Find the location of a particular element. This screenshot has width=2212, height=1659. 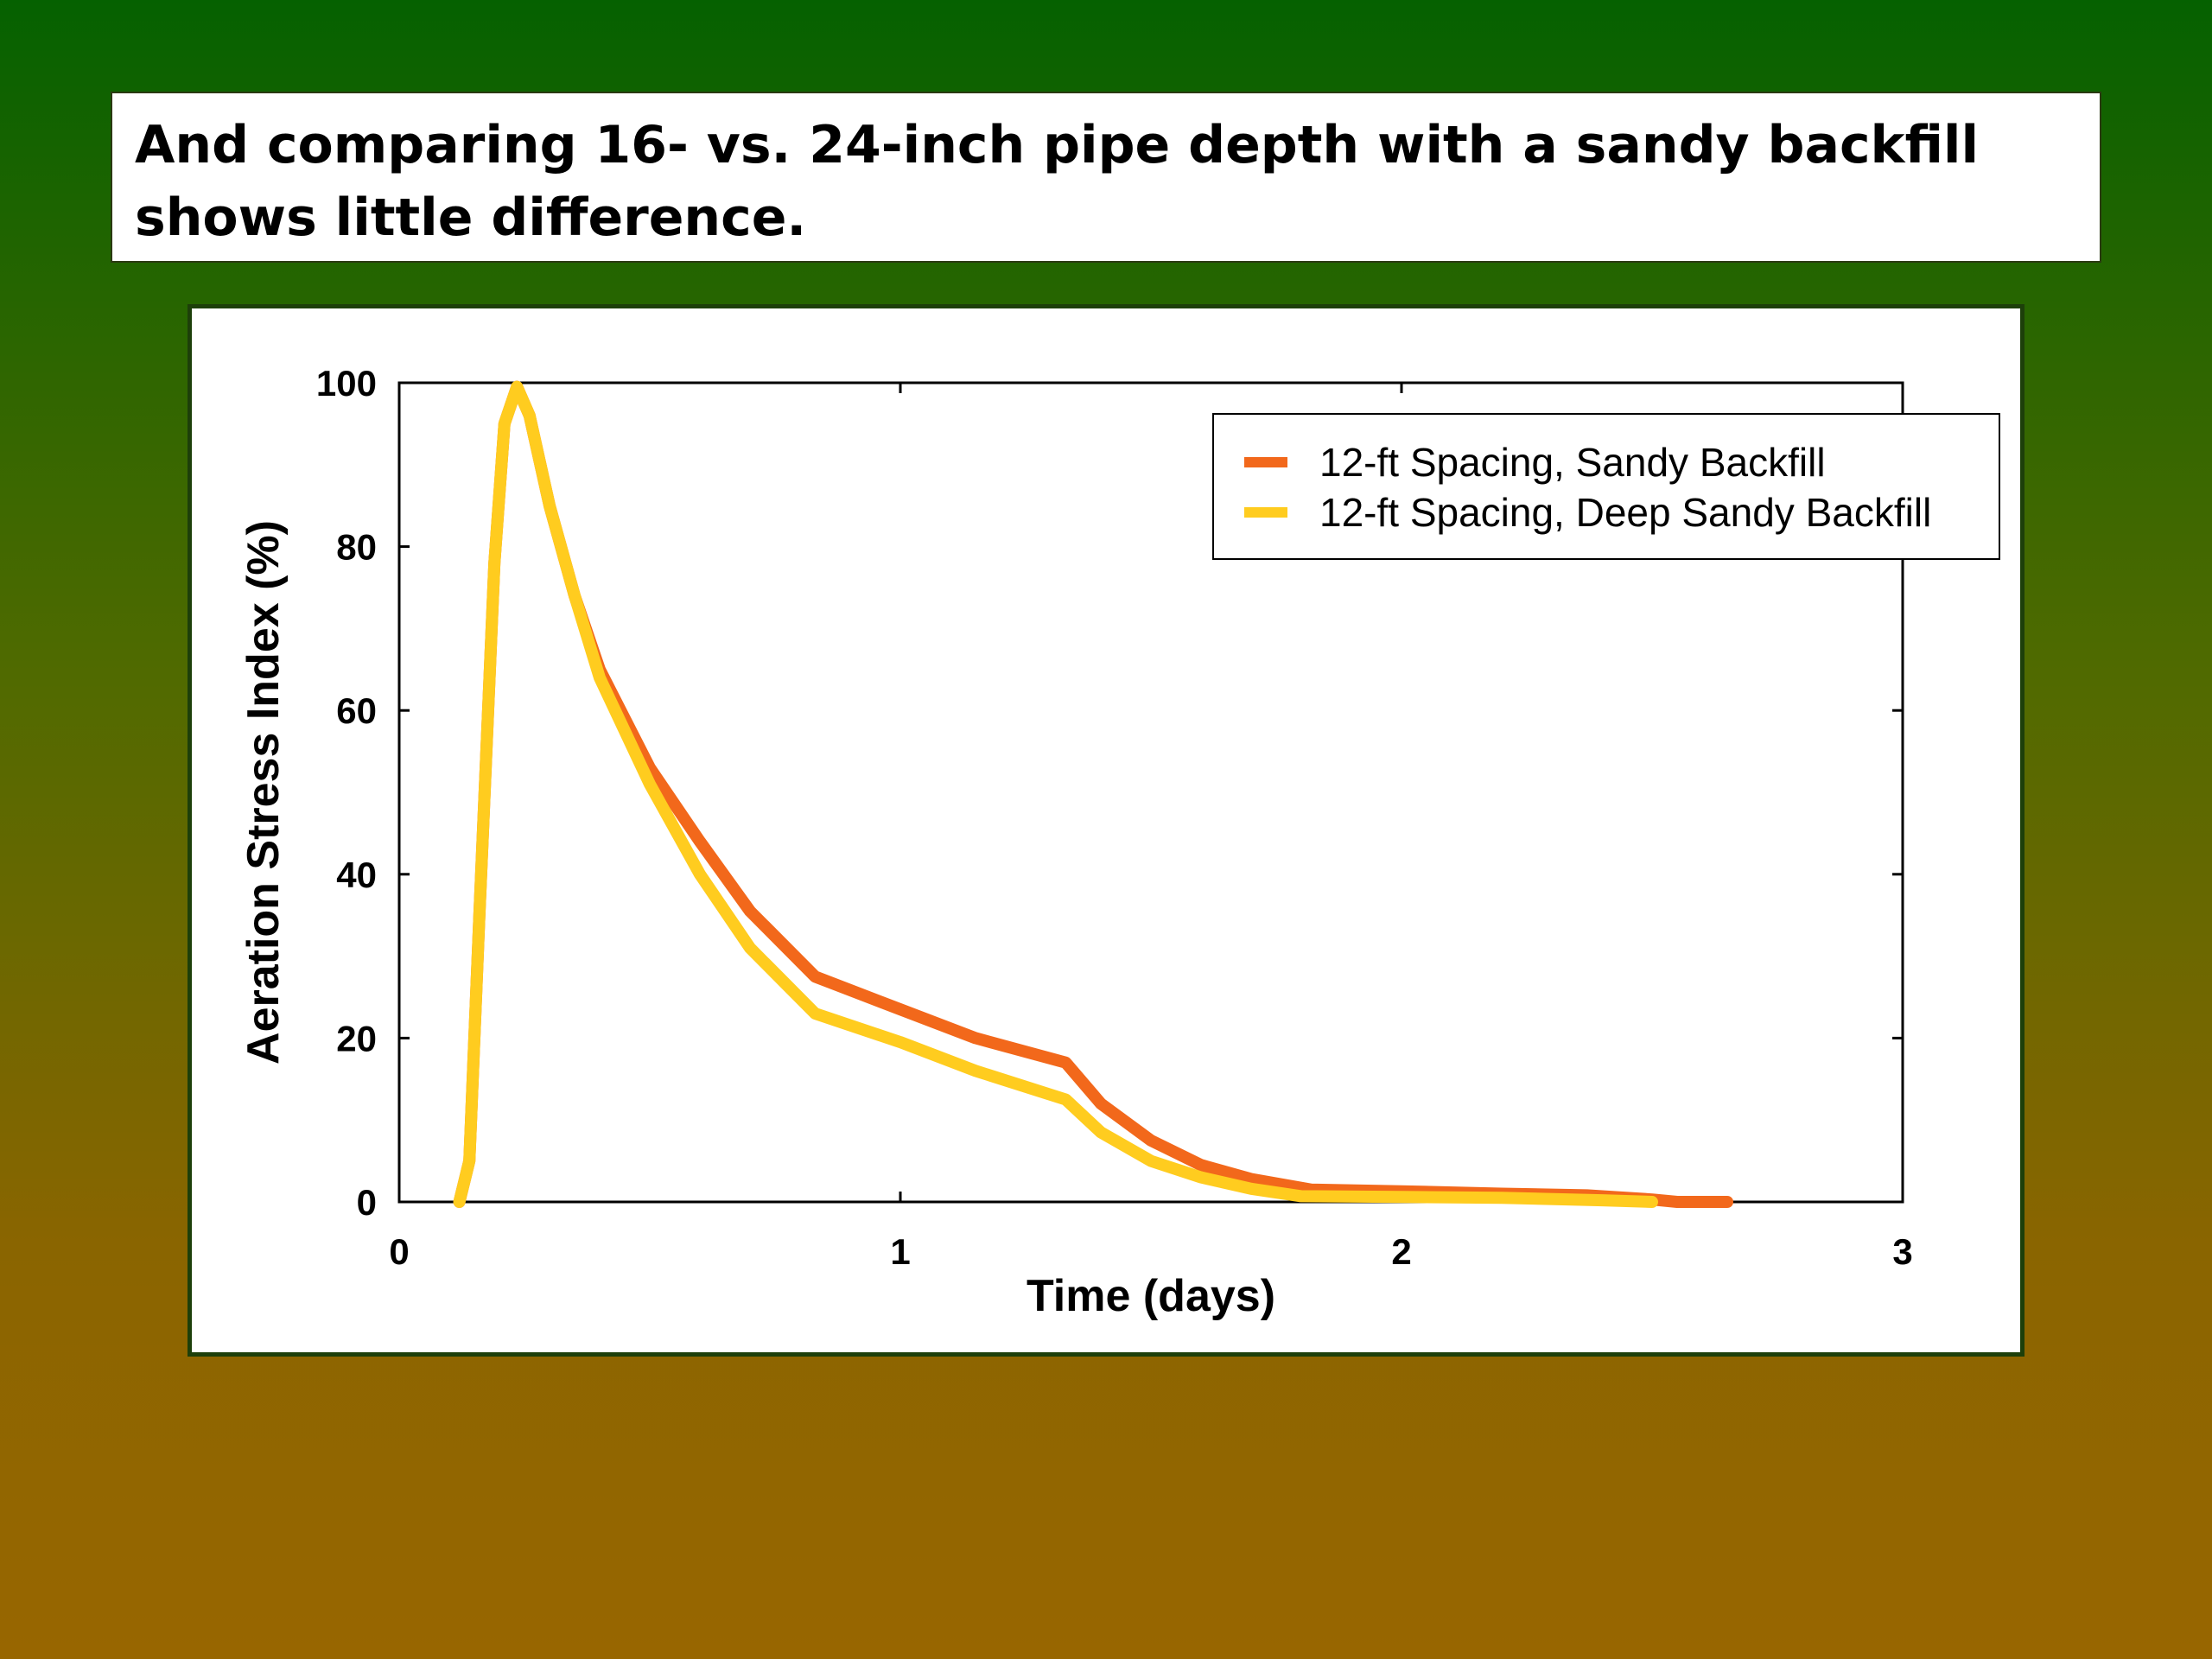

legend-label-deep-sandy-backfill: 12-ft Spacing, Deep Sandy Backfill is located at coordinates (1625, 512).